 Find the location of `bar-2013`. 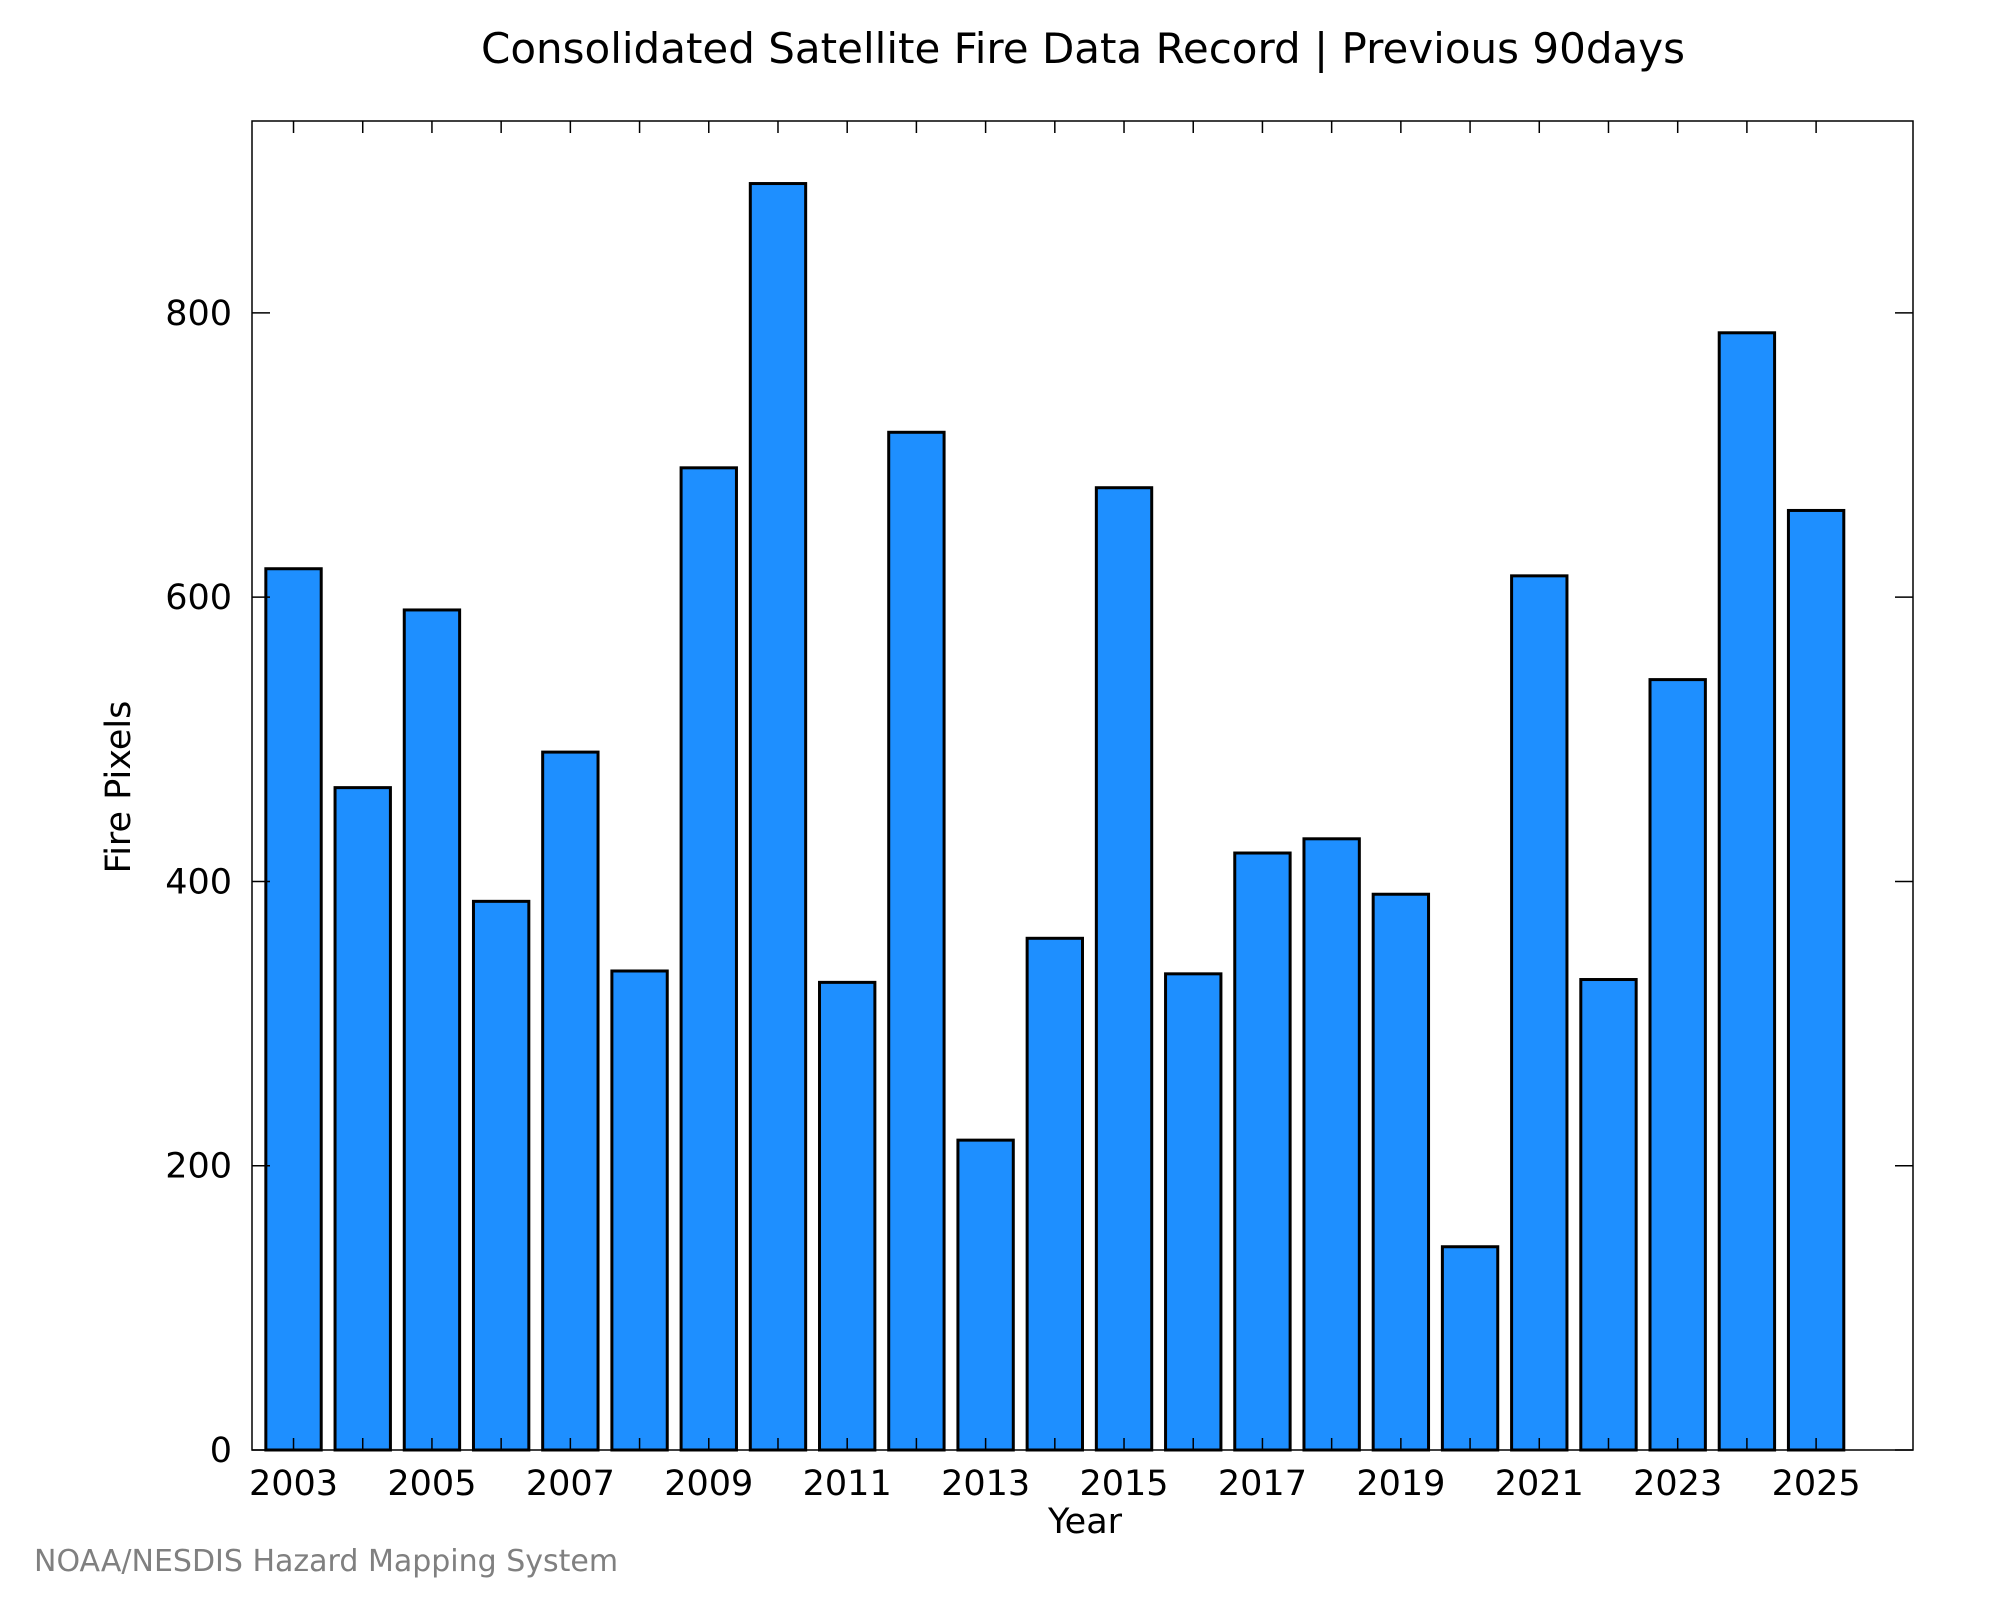

bar-2013 is located at coordinates (985, 1295).